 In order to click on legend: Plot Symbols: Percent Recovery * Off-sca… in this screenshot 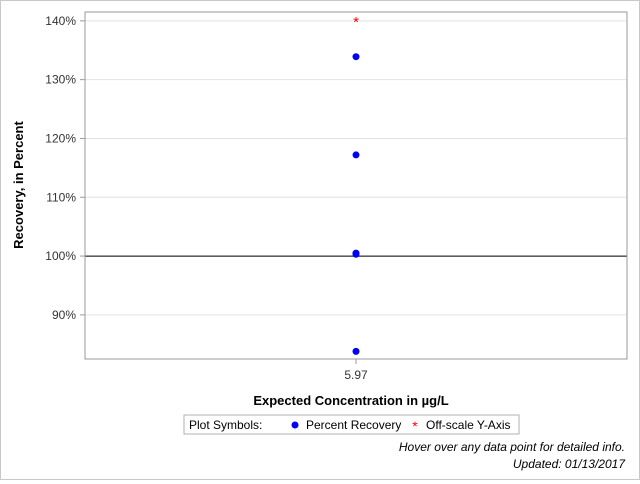, I will do `click(351, 424)`.